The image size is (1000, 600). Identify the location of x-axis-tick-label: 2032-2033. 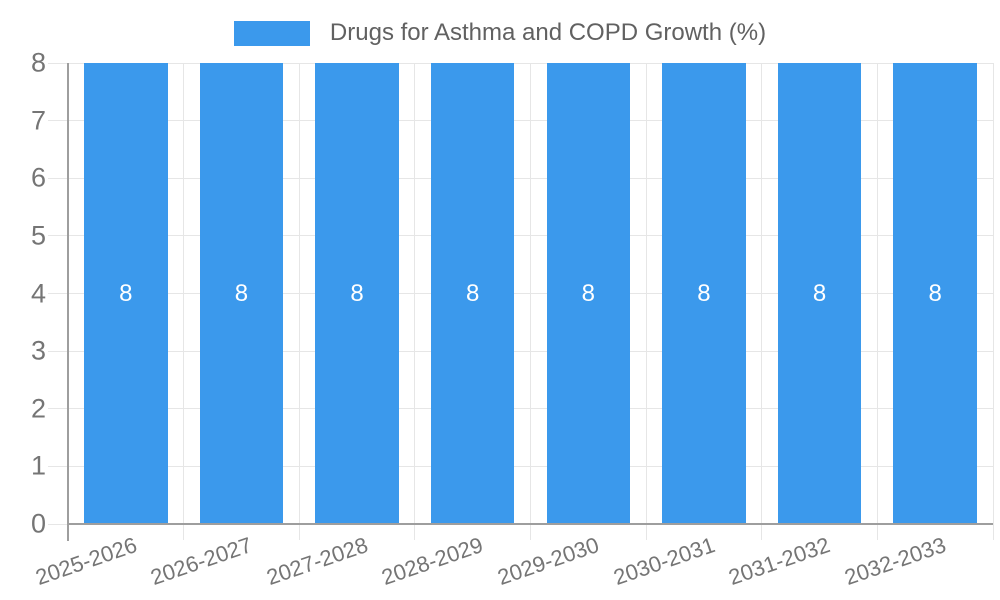
(895, 561).